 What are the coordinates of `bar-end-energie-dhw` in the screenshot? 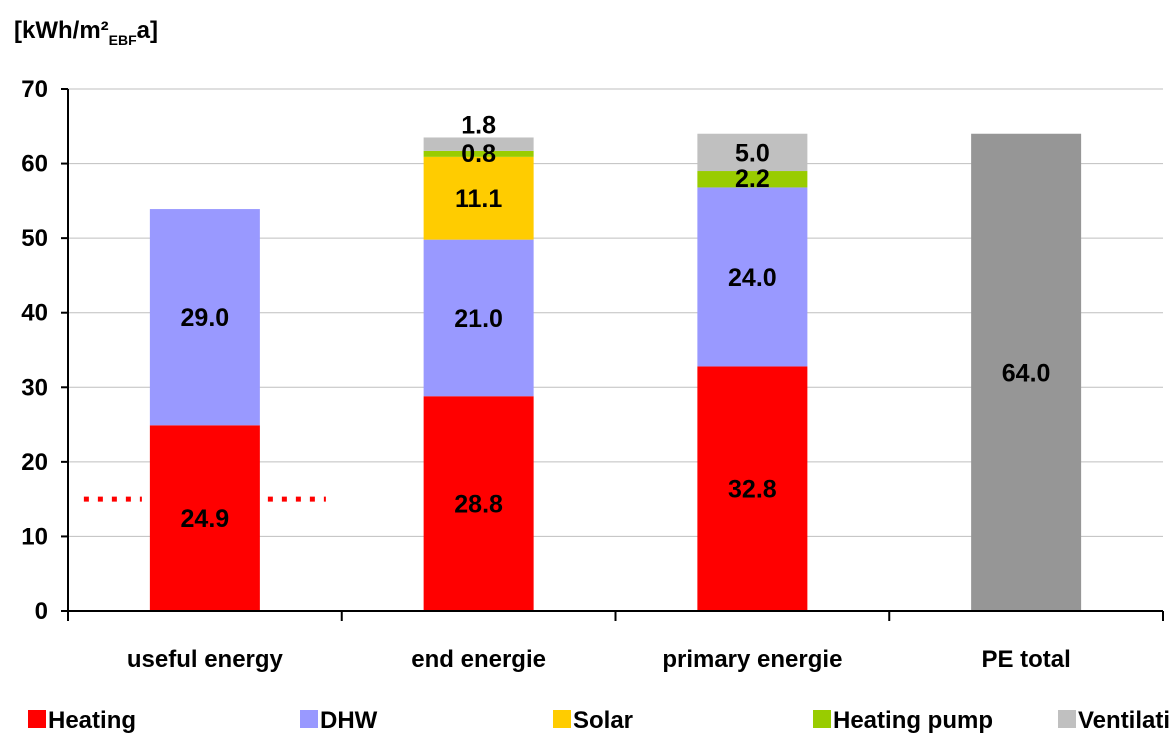 It's located at (478, 318).